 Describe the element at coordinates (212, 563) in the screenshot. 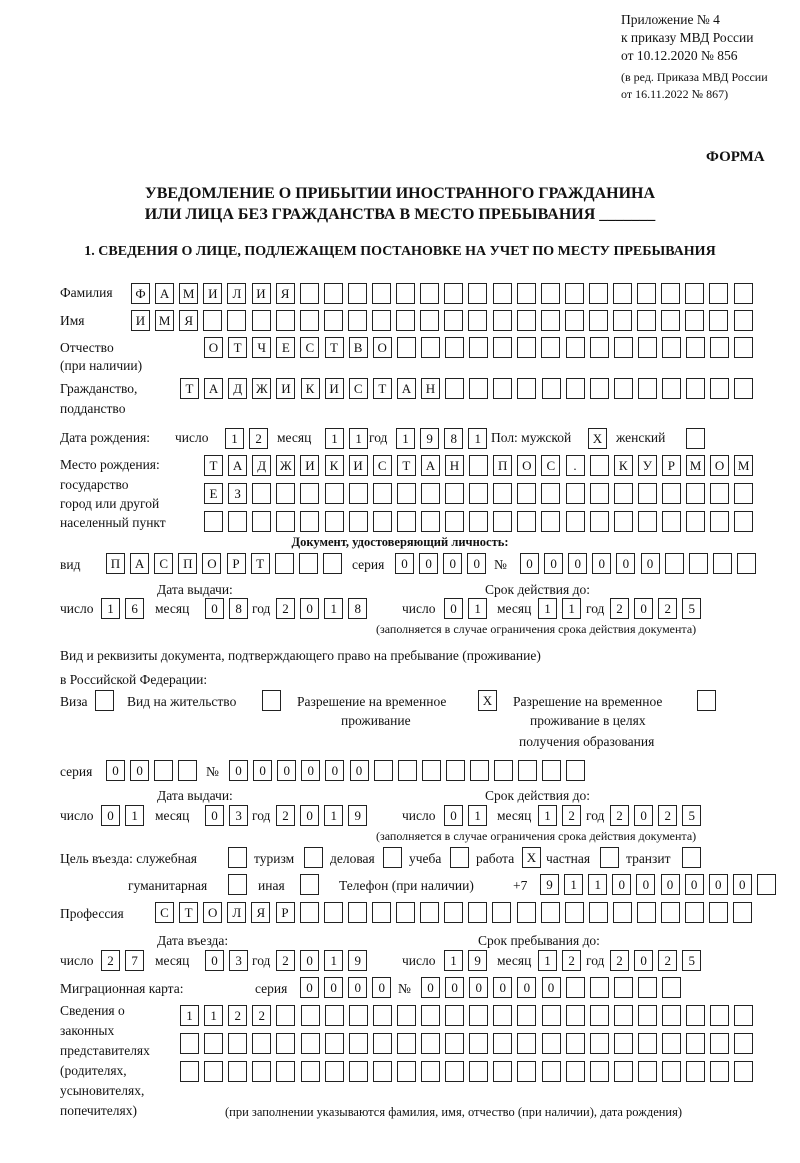

I see `id-kind-box: О` at that location.